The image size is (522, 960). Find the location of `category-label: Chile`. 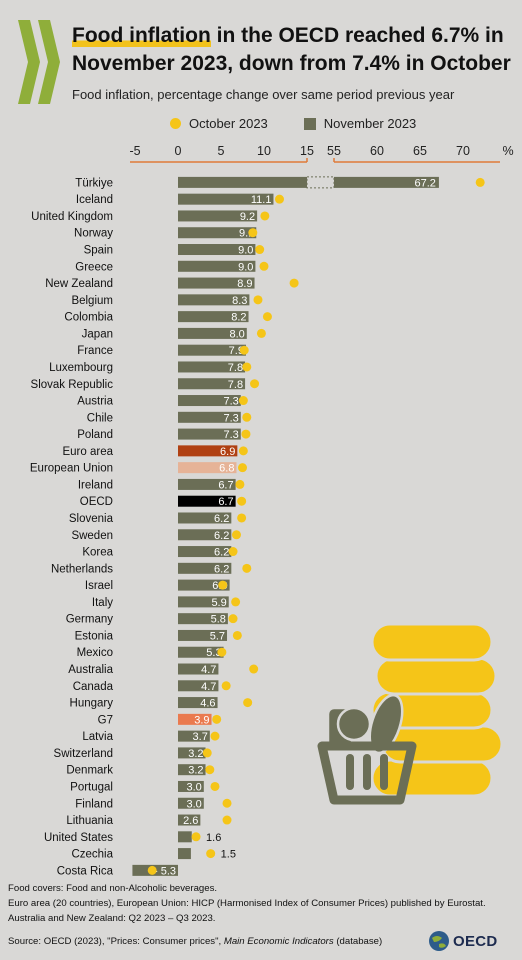

category-label: Chile is located at coordinates (100, 418).